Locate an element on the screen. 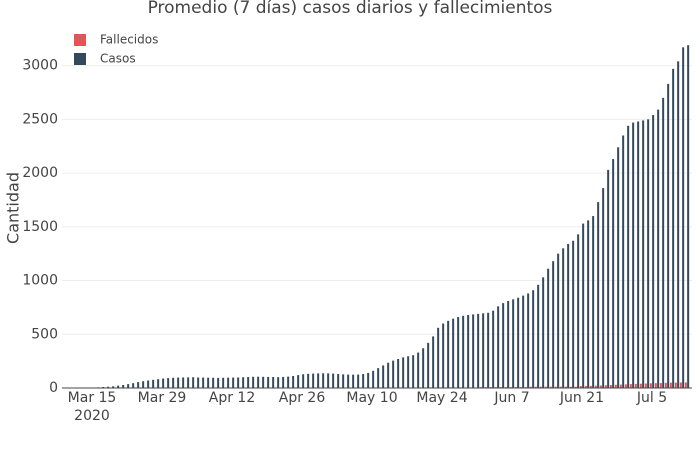  x-tick-label: Apr 12 is located at coordinates (232, 398).